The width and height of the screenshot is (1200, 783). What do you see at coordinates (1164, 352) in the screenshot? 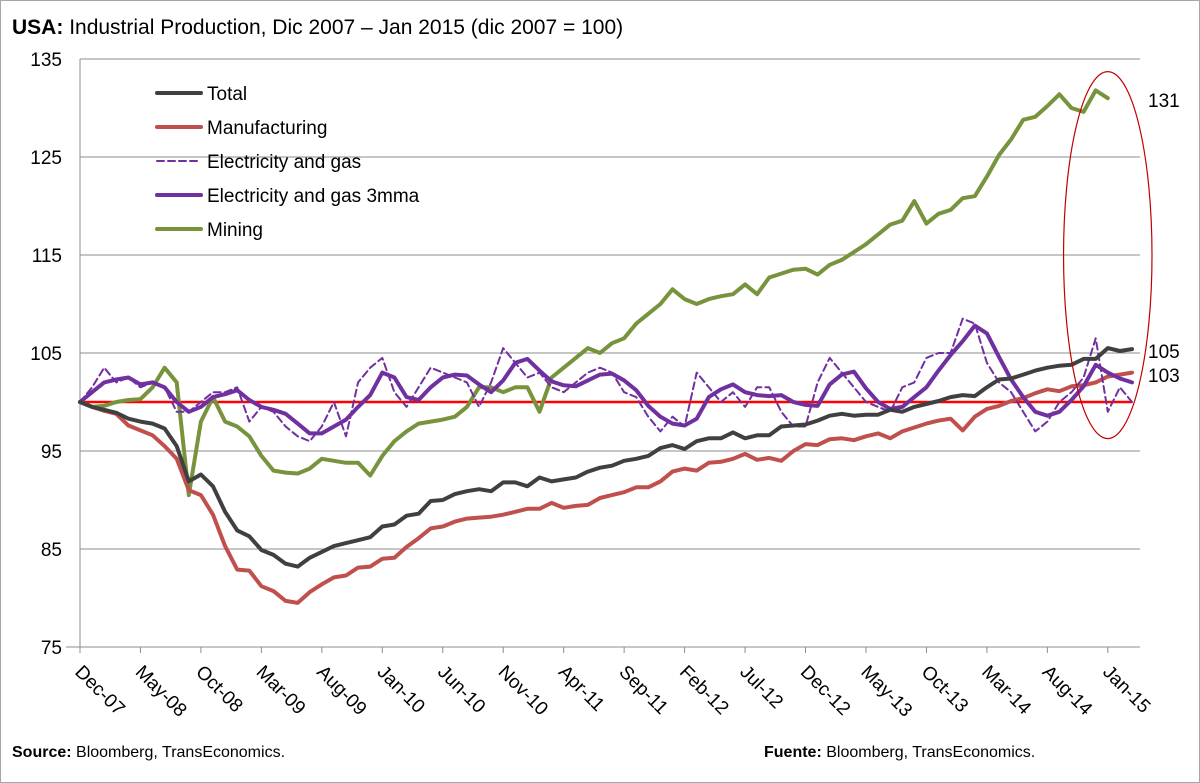
I see `end-label-total: 105` at bounding box center [1164, 352].